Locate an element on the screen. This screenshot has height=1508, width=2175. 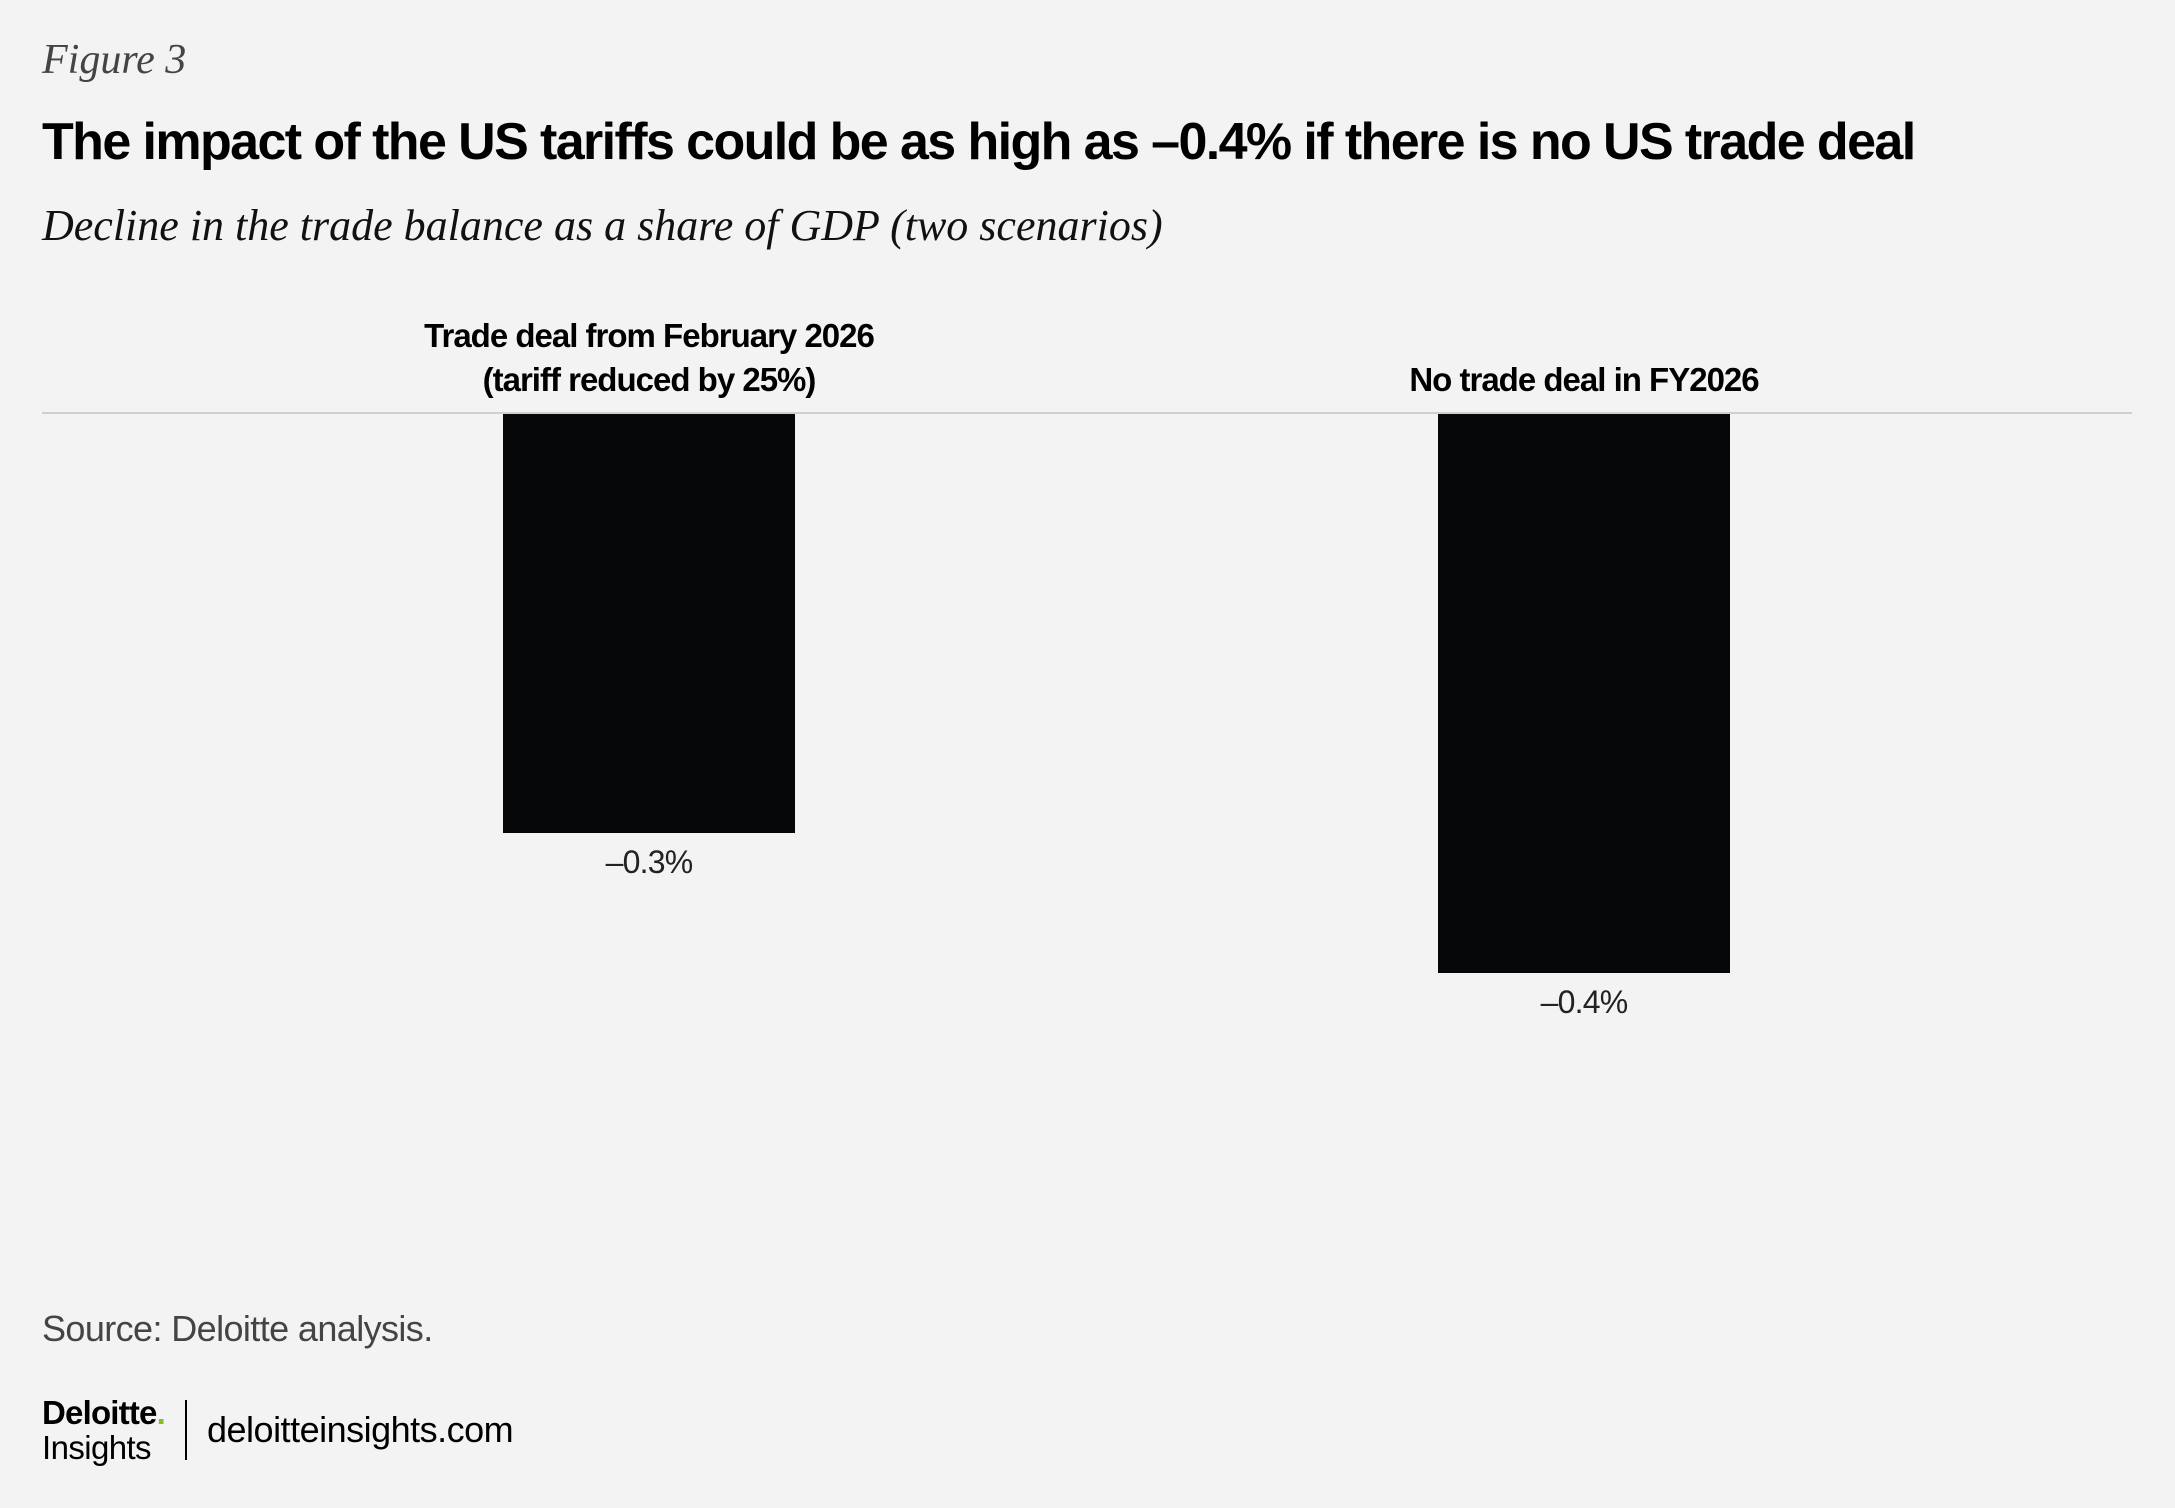
data-label-2: –0.4% is located at coordinates (1584, 1002).